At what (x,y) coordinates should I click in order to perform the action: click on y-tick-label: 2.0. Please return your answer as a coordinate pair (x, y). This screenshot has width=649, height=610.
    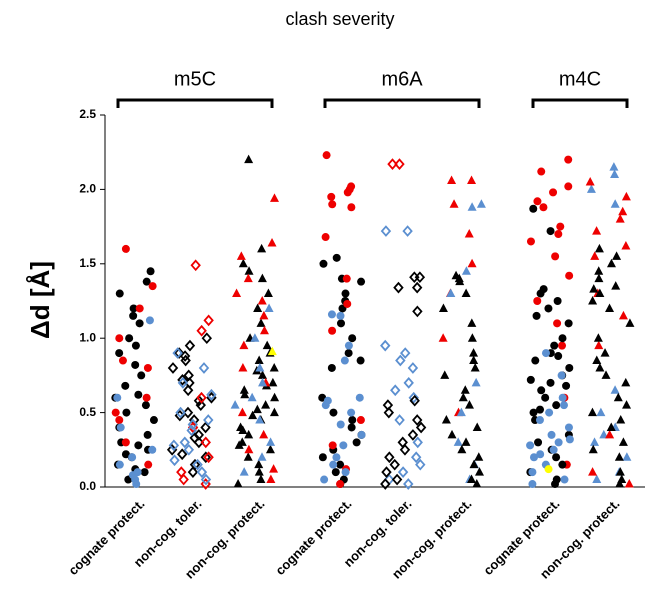
    Looking at the image, I should click on (87, 189).